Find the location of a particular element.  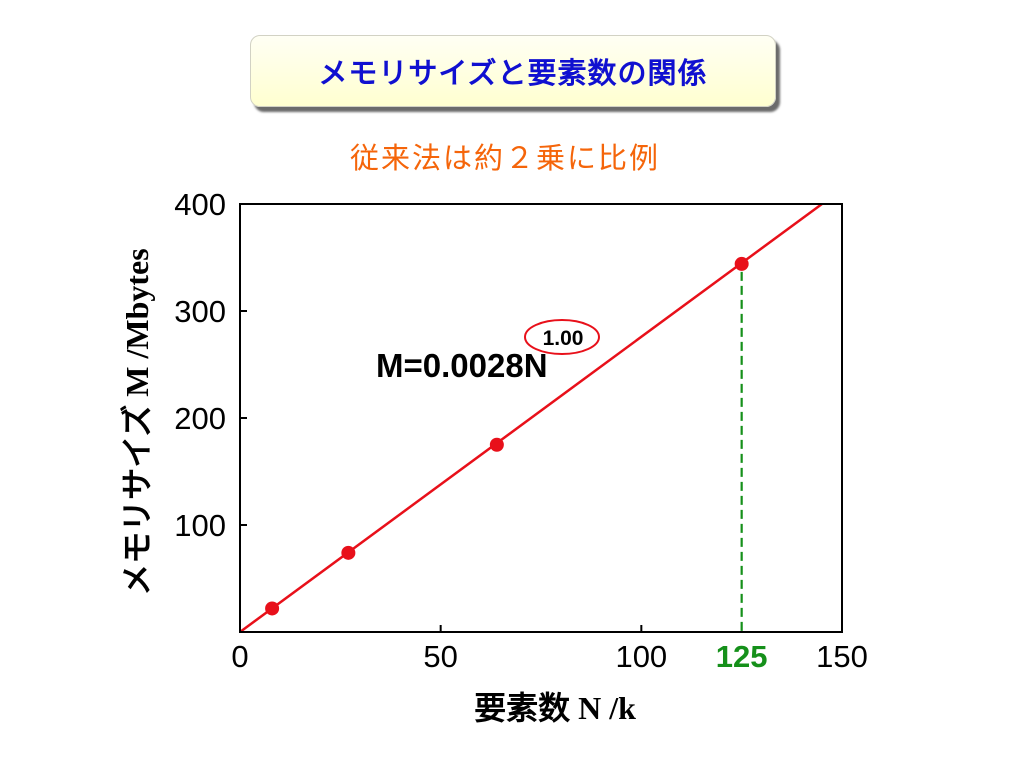

x-tick-label: 0 is located at coordinates (239, 656).